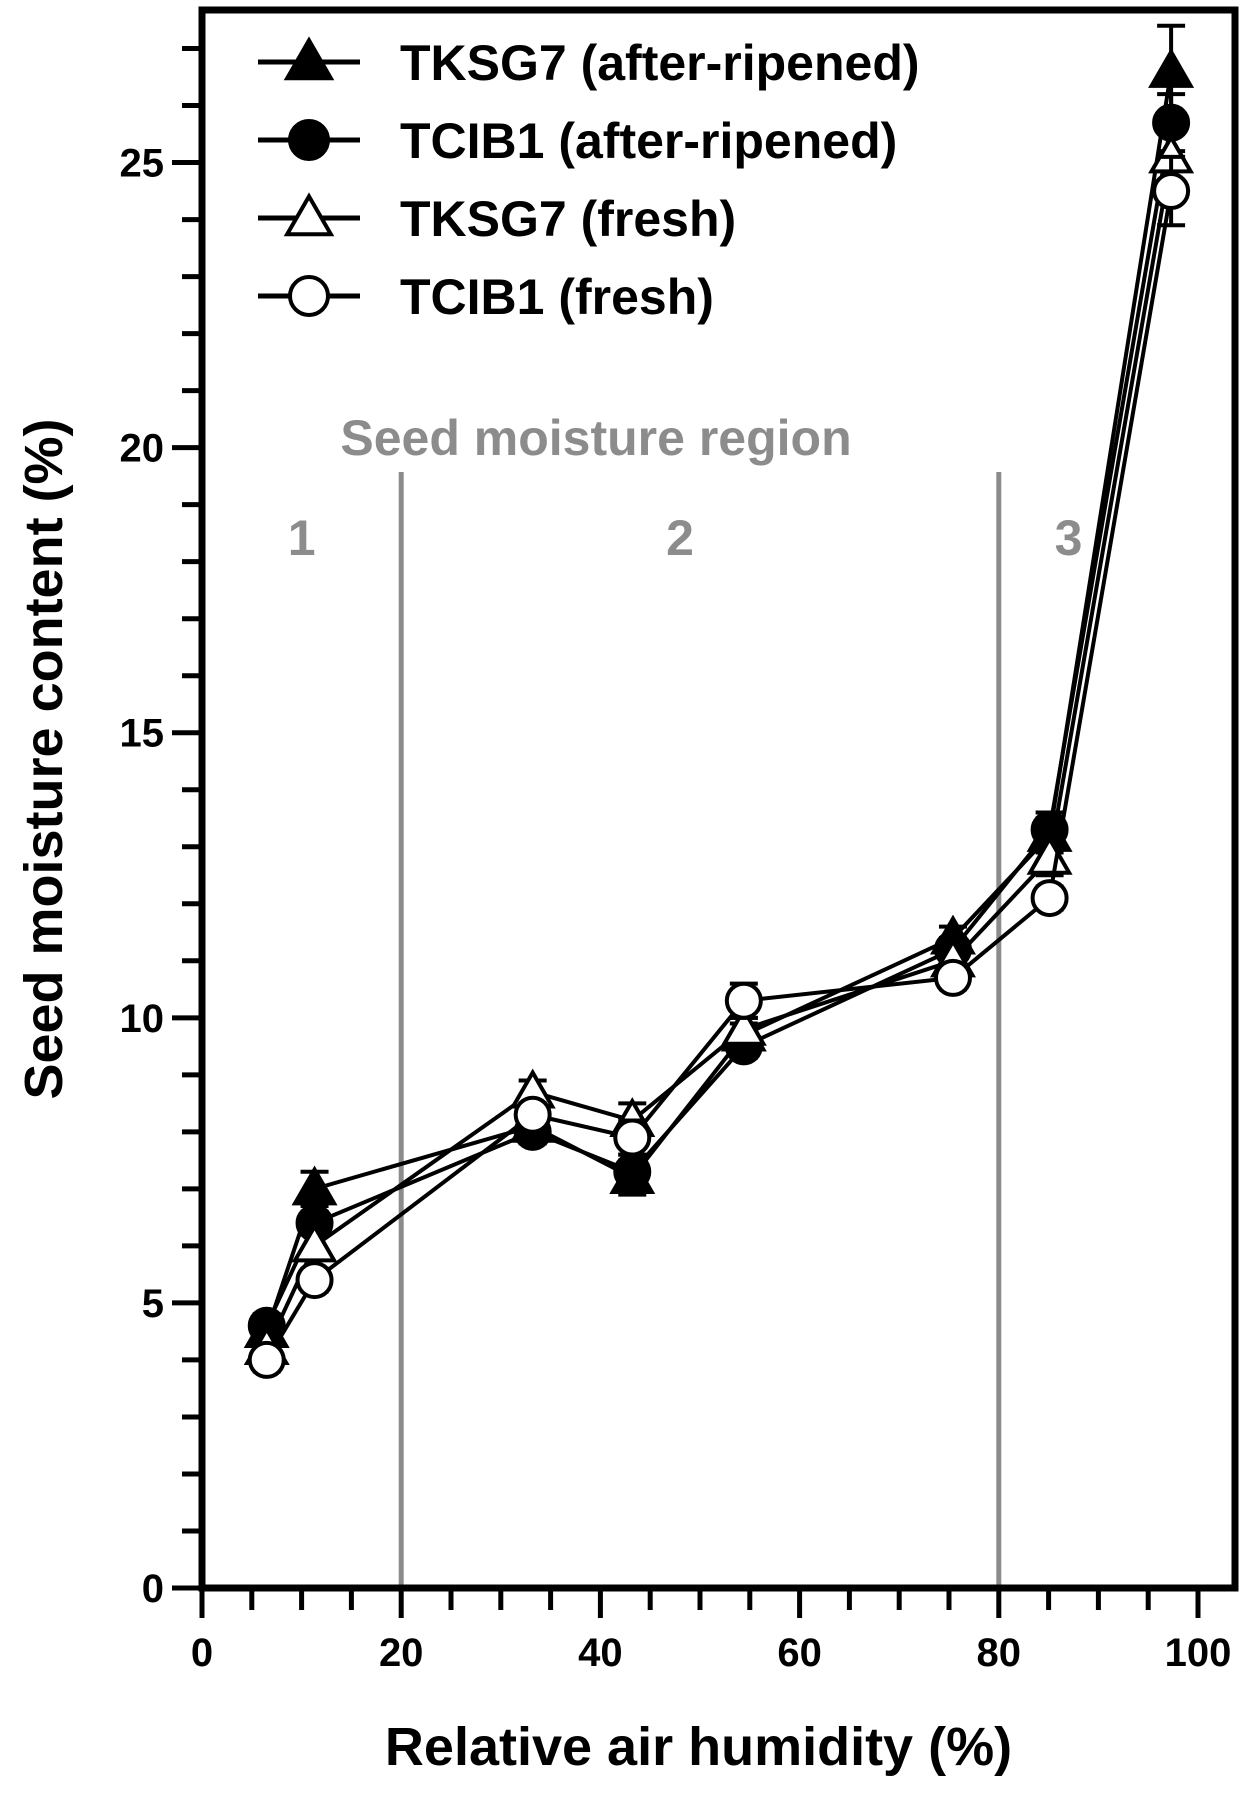 Image resolution: width=1249 pixels, height=1800 pixels. What do you see at coordinates (660, 63) in the screenshot?
I see `legend-label: TKSG7 (after-ripened)` at bounding box center [660, 63].